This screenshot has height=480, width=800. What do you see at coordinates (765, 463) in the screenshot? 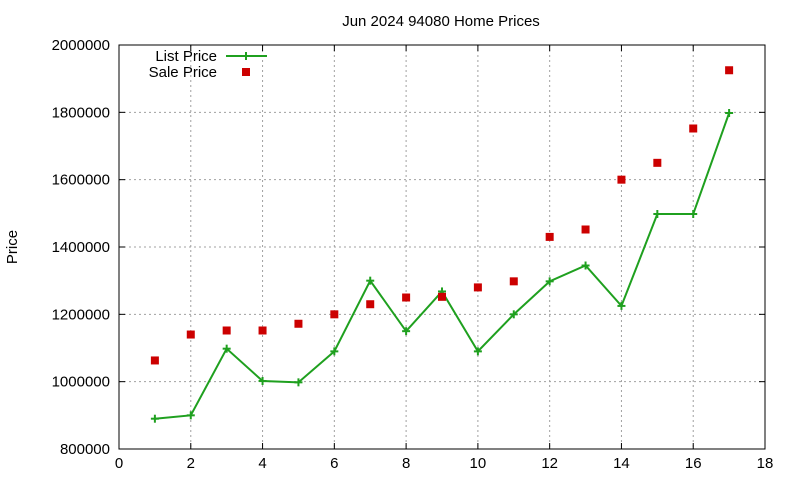
I see `x-tick-label: 18` at bounding box center [765, 463].